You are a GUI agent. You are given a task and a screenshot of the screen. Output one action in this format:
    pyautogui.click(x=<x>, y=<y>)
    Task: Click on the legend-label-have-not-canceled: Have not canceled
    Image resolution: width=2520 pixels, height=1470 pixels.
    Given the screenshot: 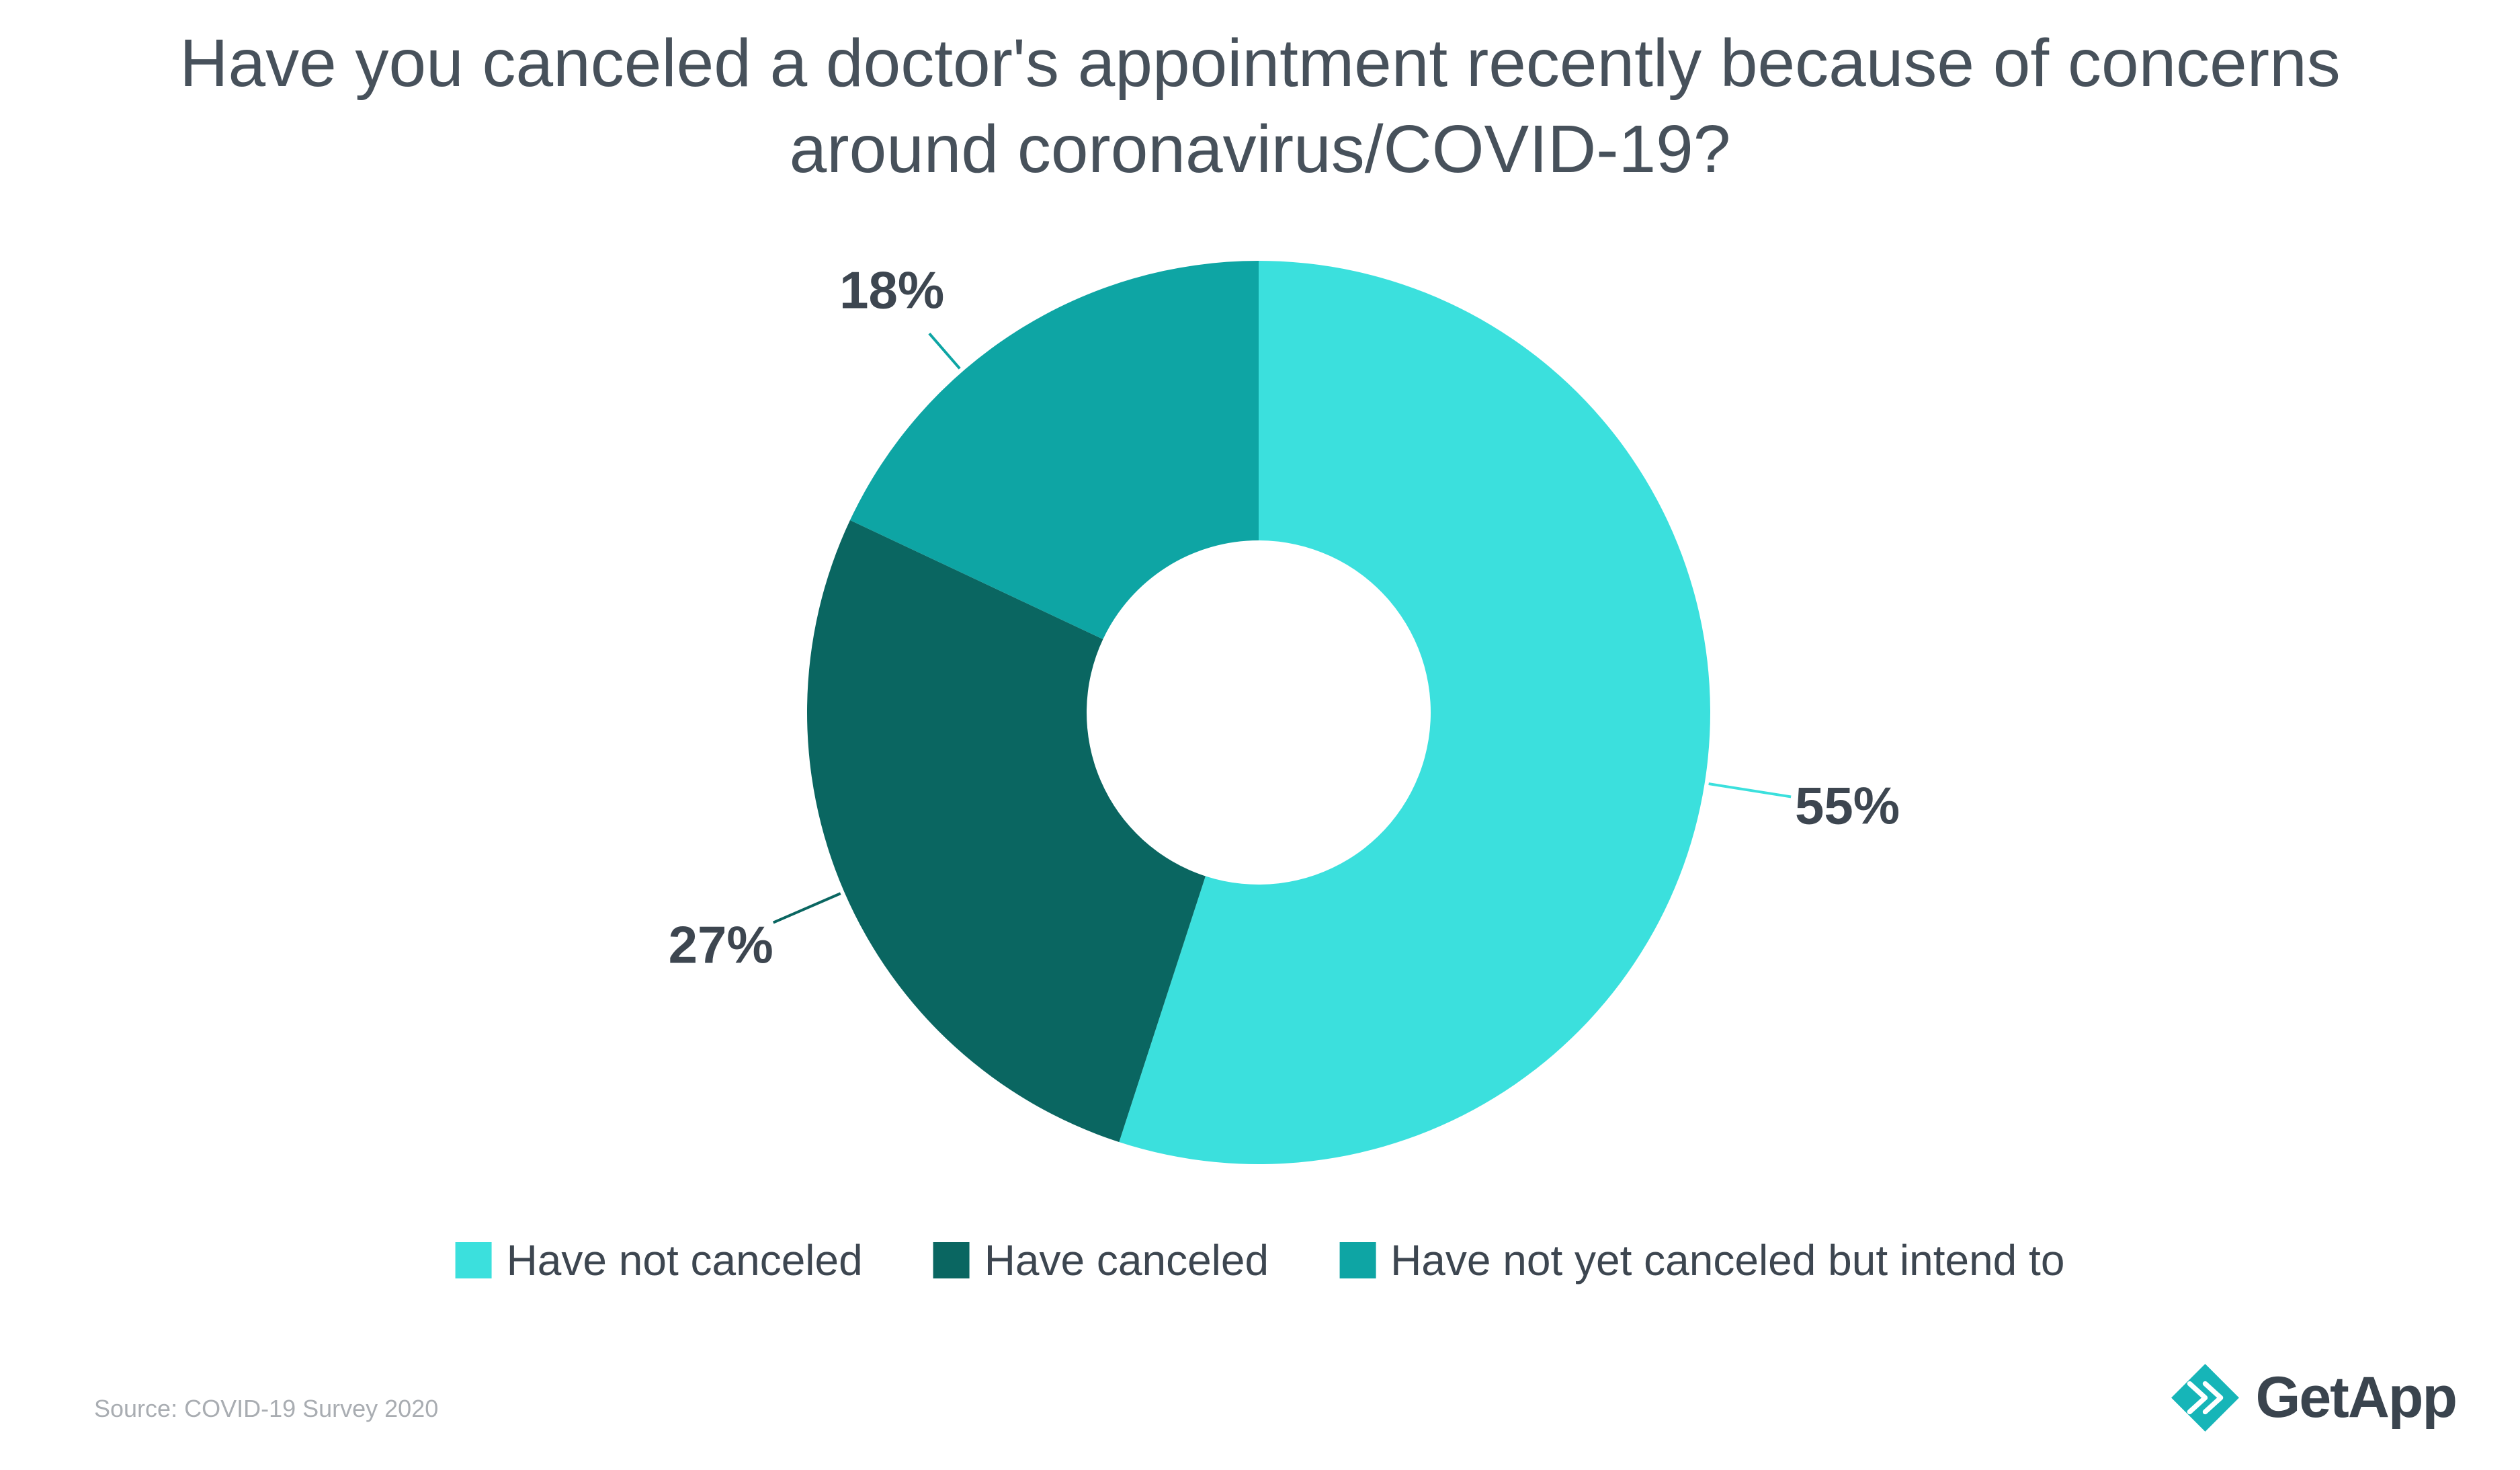 What is the action you would take?
    pyautogui.click(x=684, y=1260)
    